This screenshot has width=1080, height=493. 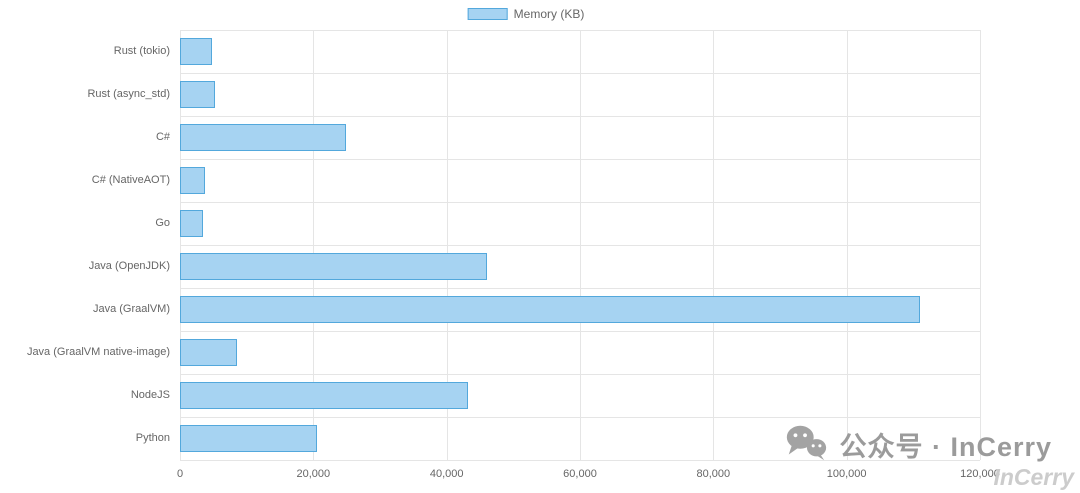 What do you see at coordinates (580, 474) in the screenshot?
I see `x-tick-label: 60,000` at bounding box center [580, 474].